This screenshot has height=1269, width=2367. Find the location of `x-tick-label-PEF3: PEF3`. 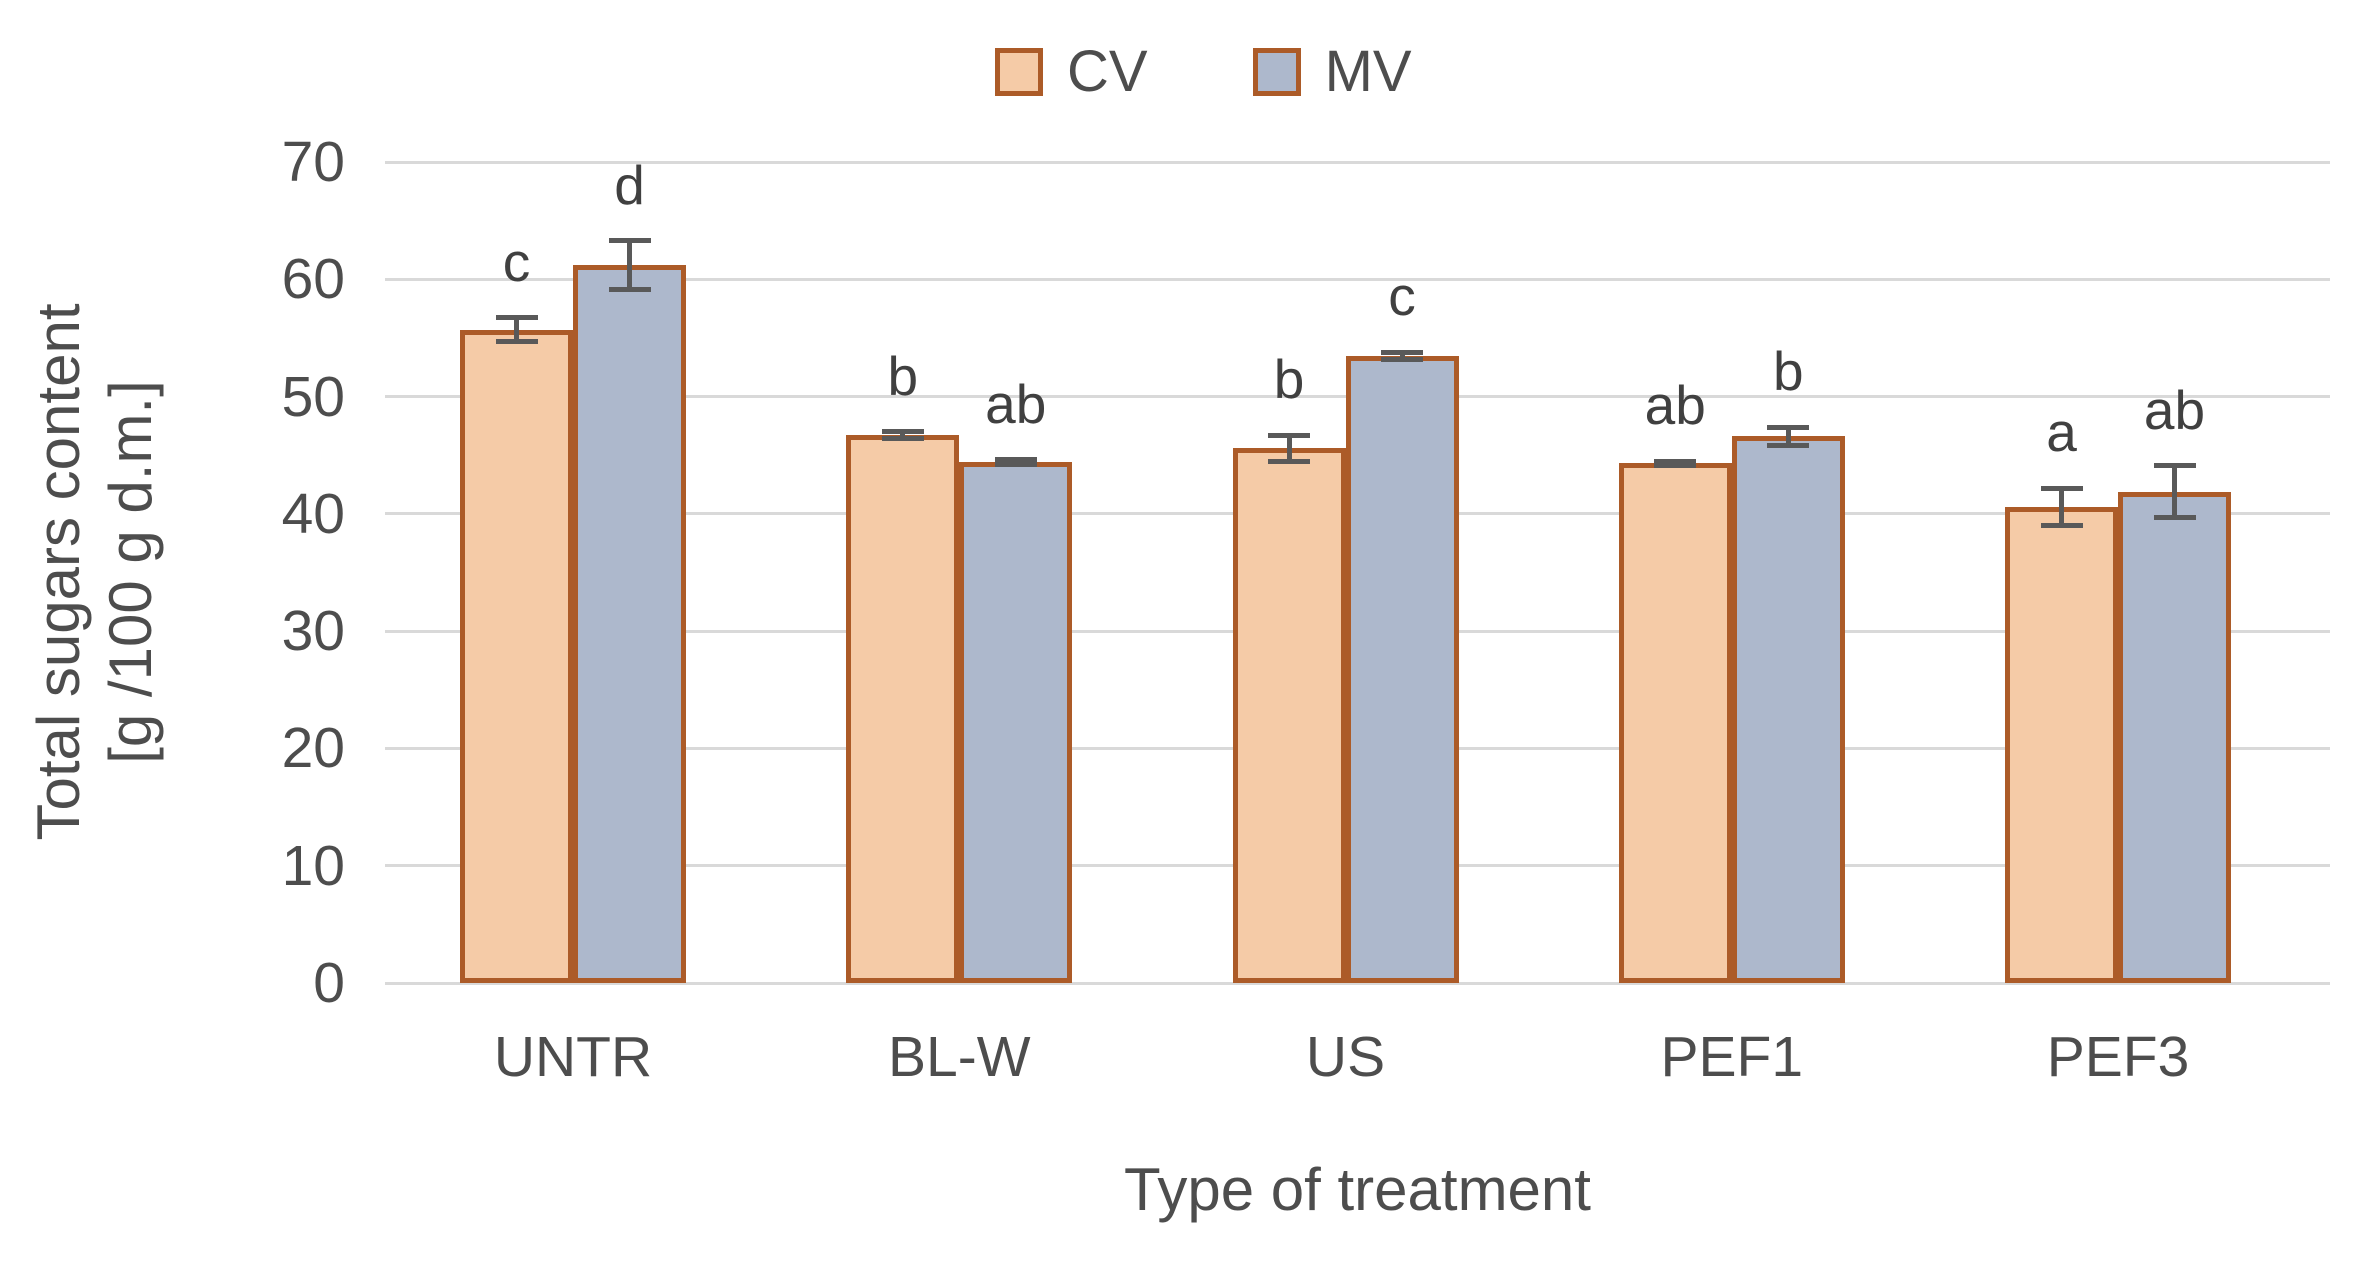

x-tick-label-PEF3: PEF3 is located at coordinates (2118, 1057).